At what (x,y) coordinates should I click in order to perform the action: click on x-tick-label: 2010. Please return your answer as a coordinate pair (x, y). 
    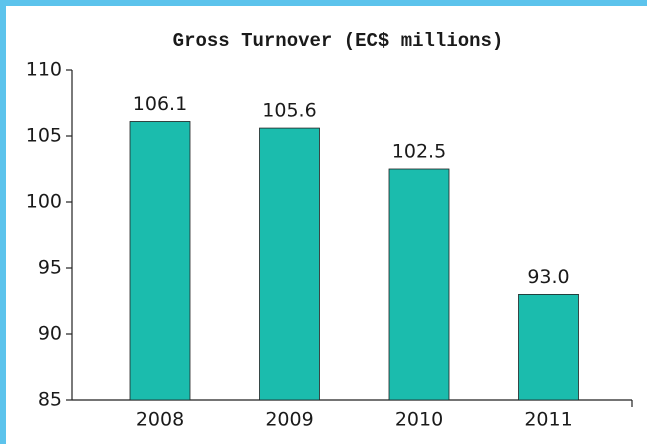
    Looking at the image, I should click on (419, 420).